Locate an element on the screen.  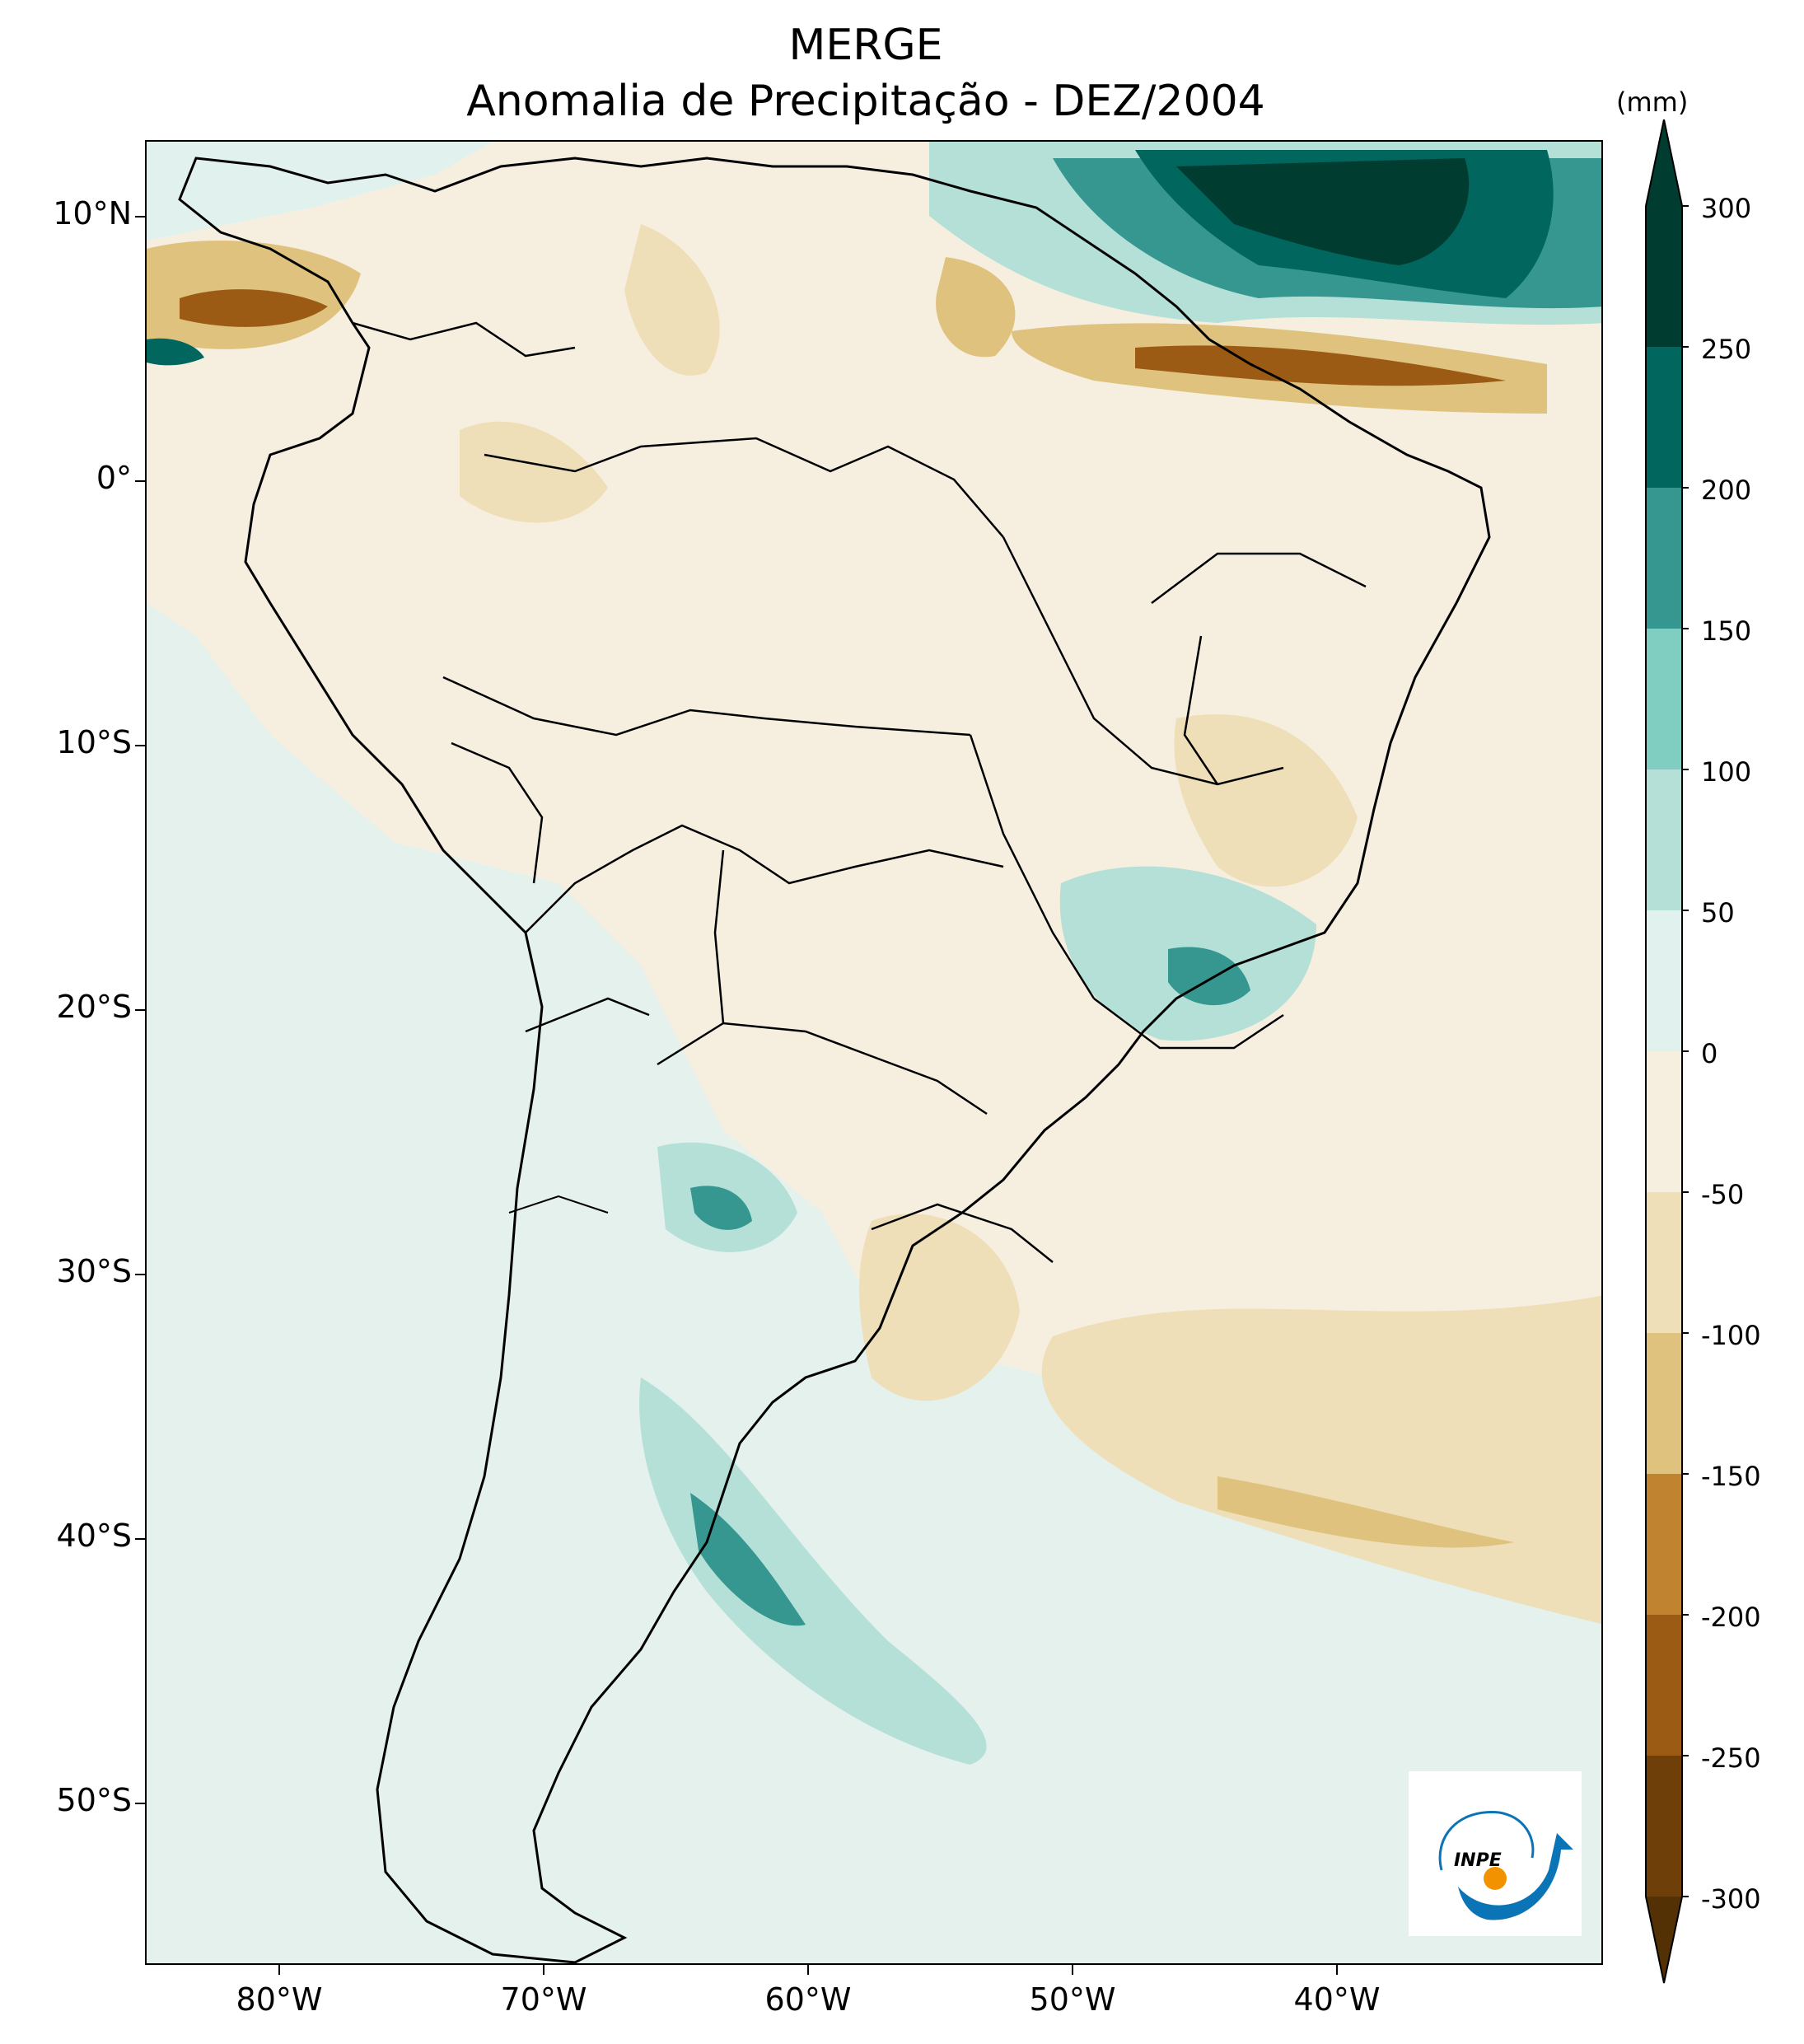
north-atlantic-positive-core is located at coordinates (1323, 211).